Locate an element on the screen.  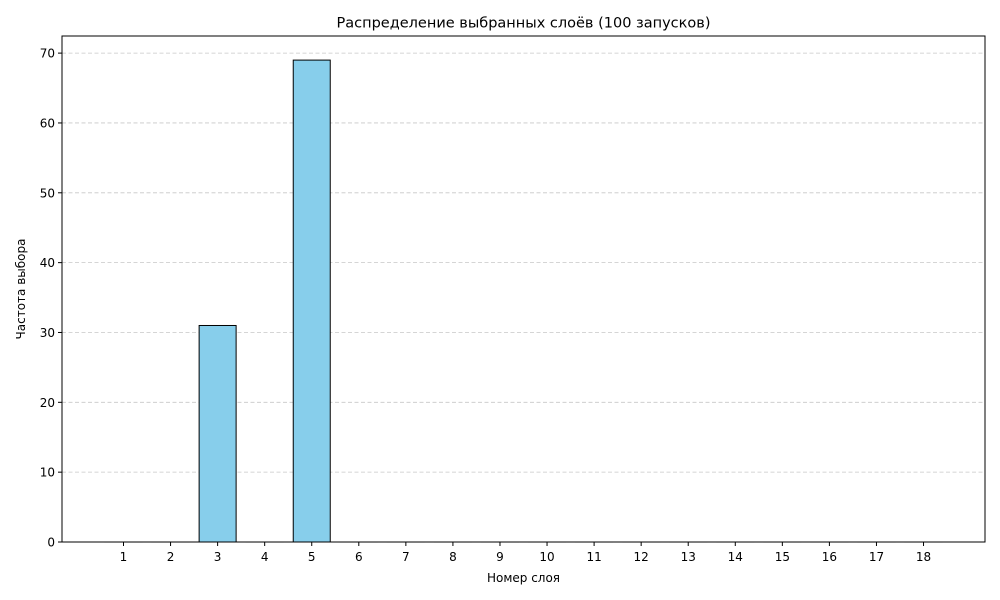
x-tick-label: 11 is located at coordinates (593, 557).